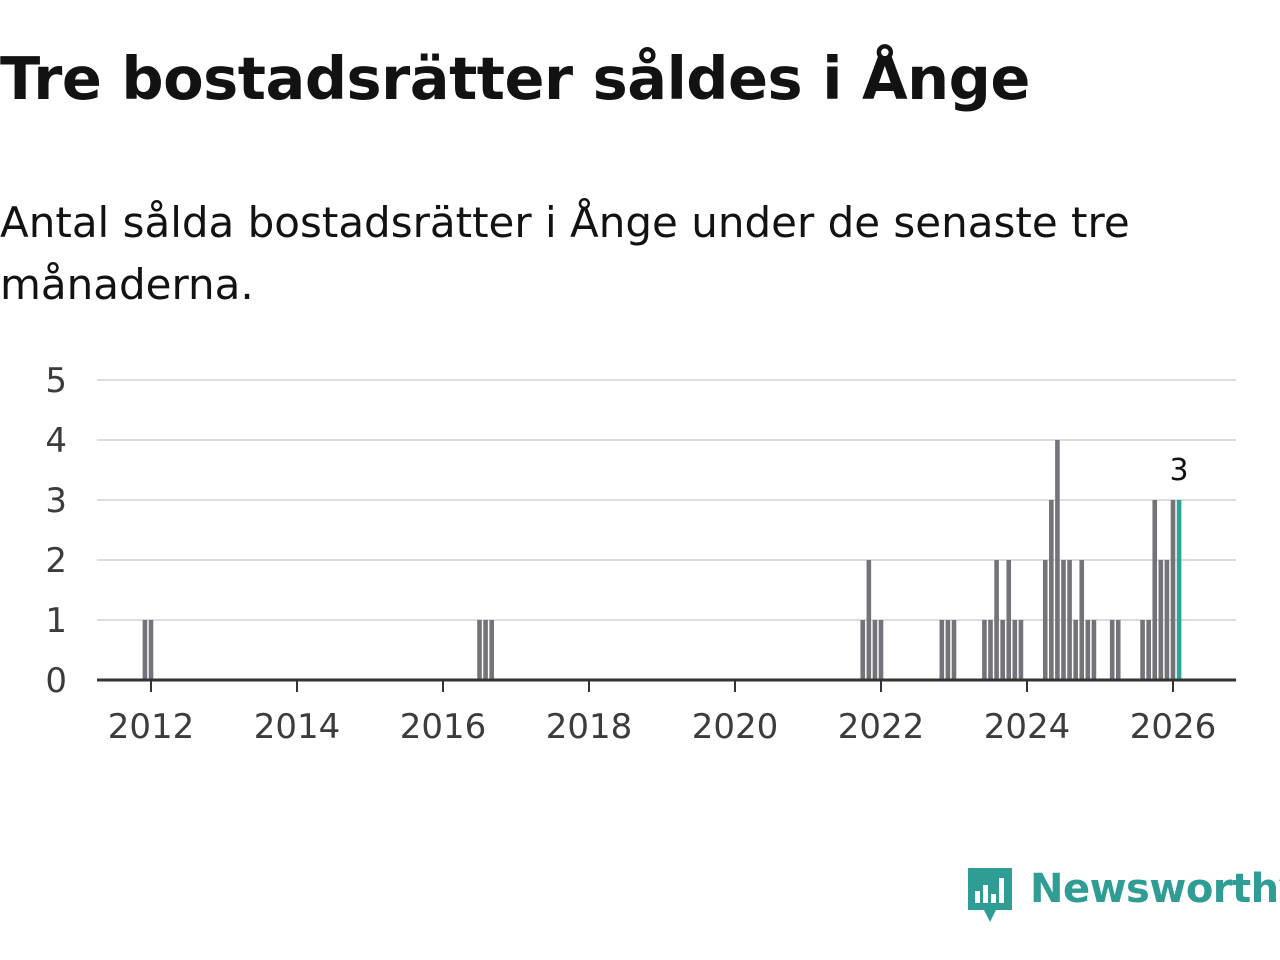  Describe the element at coordinates (56, 621) in the screenshot. I see `y-tick-label-1: 1` at that location.